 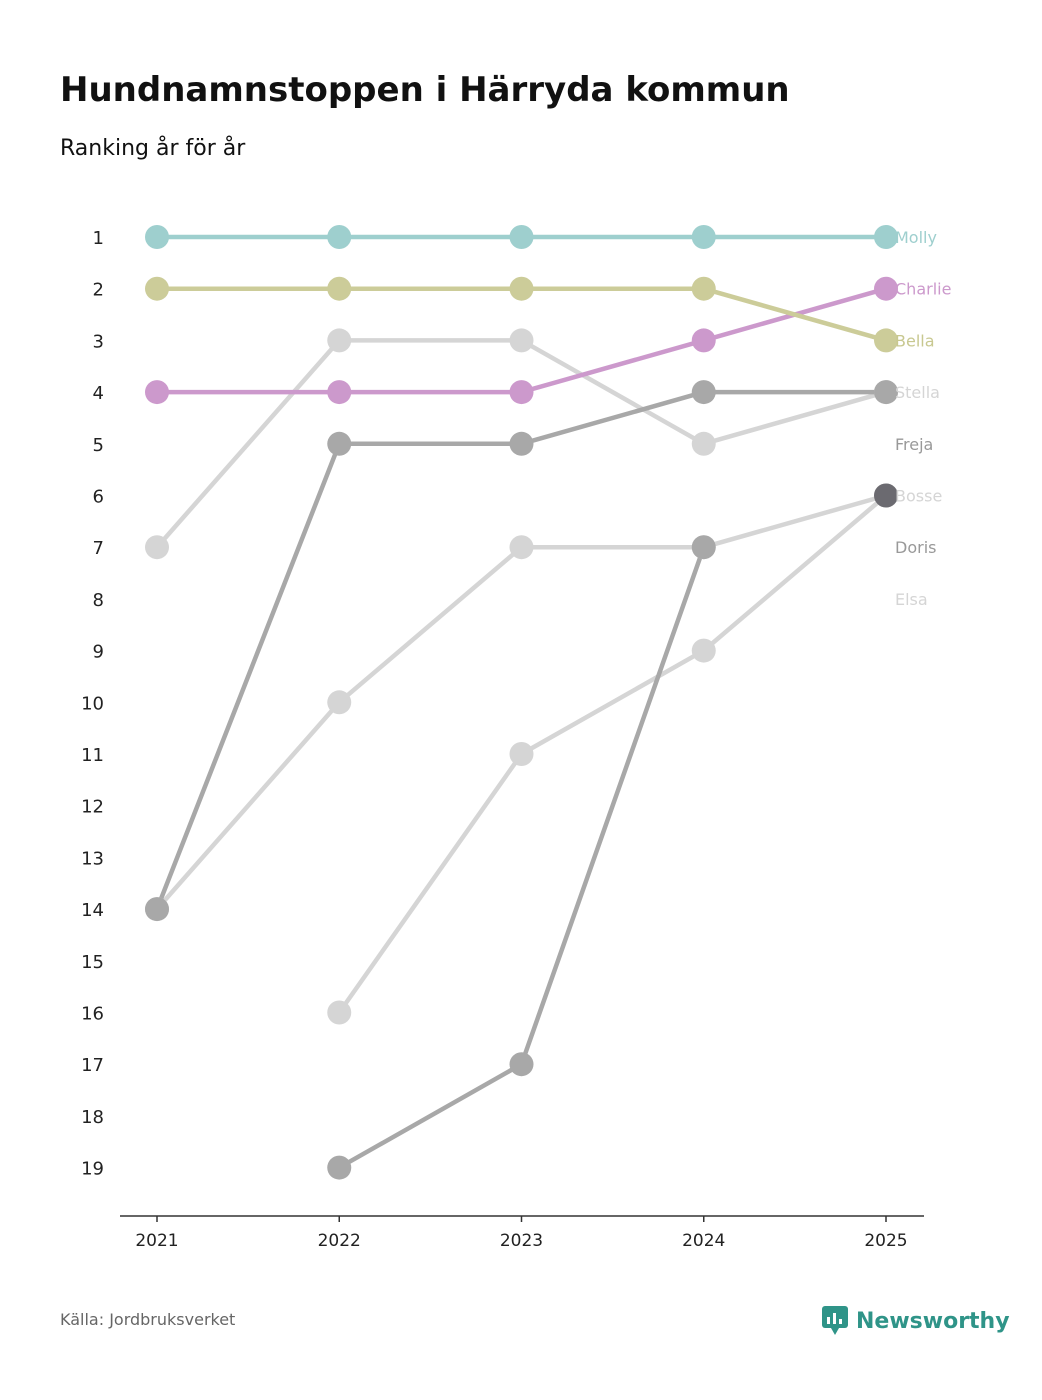 What do you see at coordinates (923, 289) in the screenshot?
I see `end-label-charlie: Charlie` at bounding box center [923, 289].